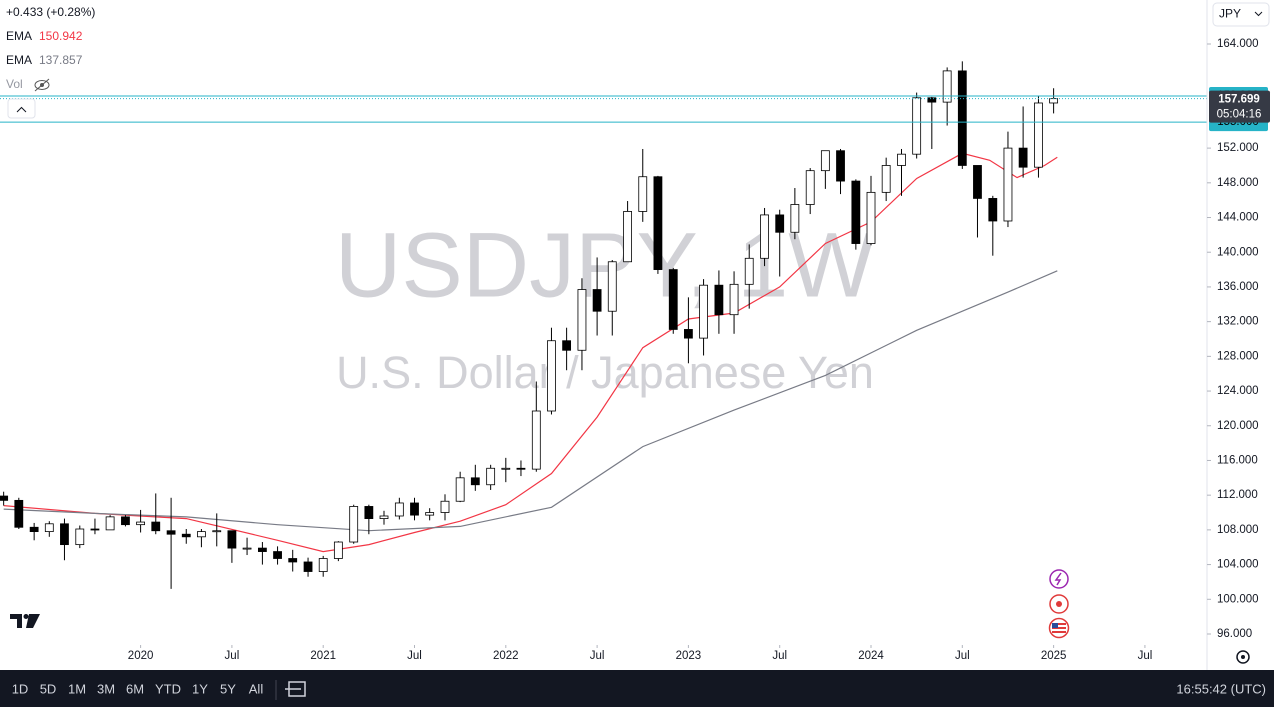 The width and height of the screenshot is (1274, 707). I want to click on change-label: +0.433 (+0.28%), so click(50, 12).